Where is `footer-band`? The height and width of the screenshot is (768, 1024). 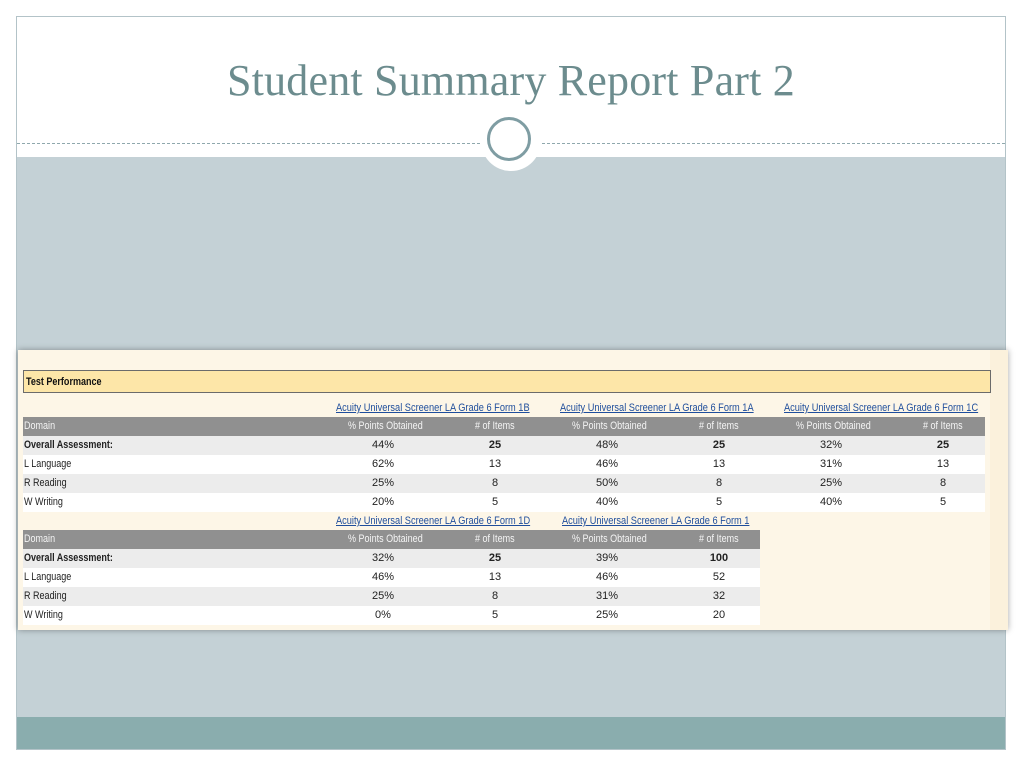 footer-band is located at coordinates (511, 733).